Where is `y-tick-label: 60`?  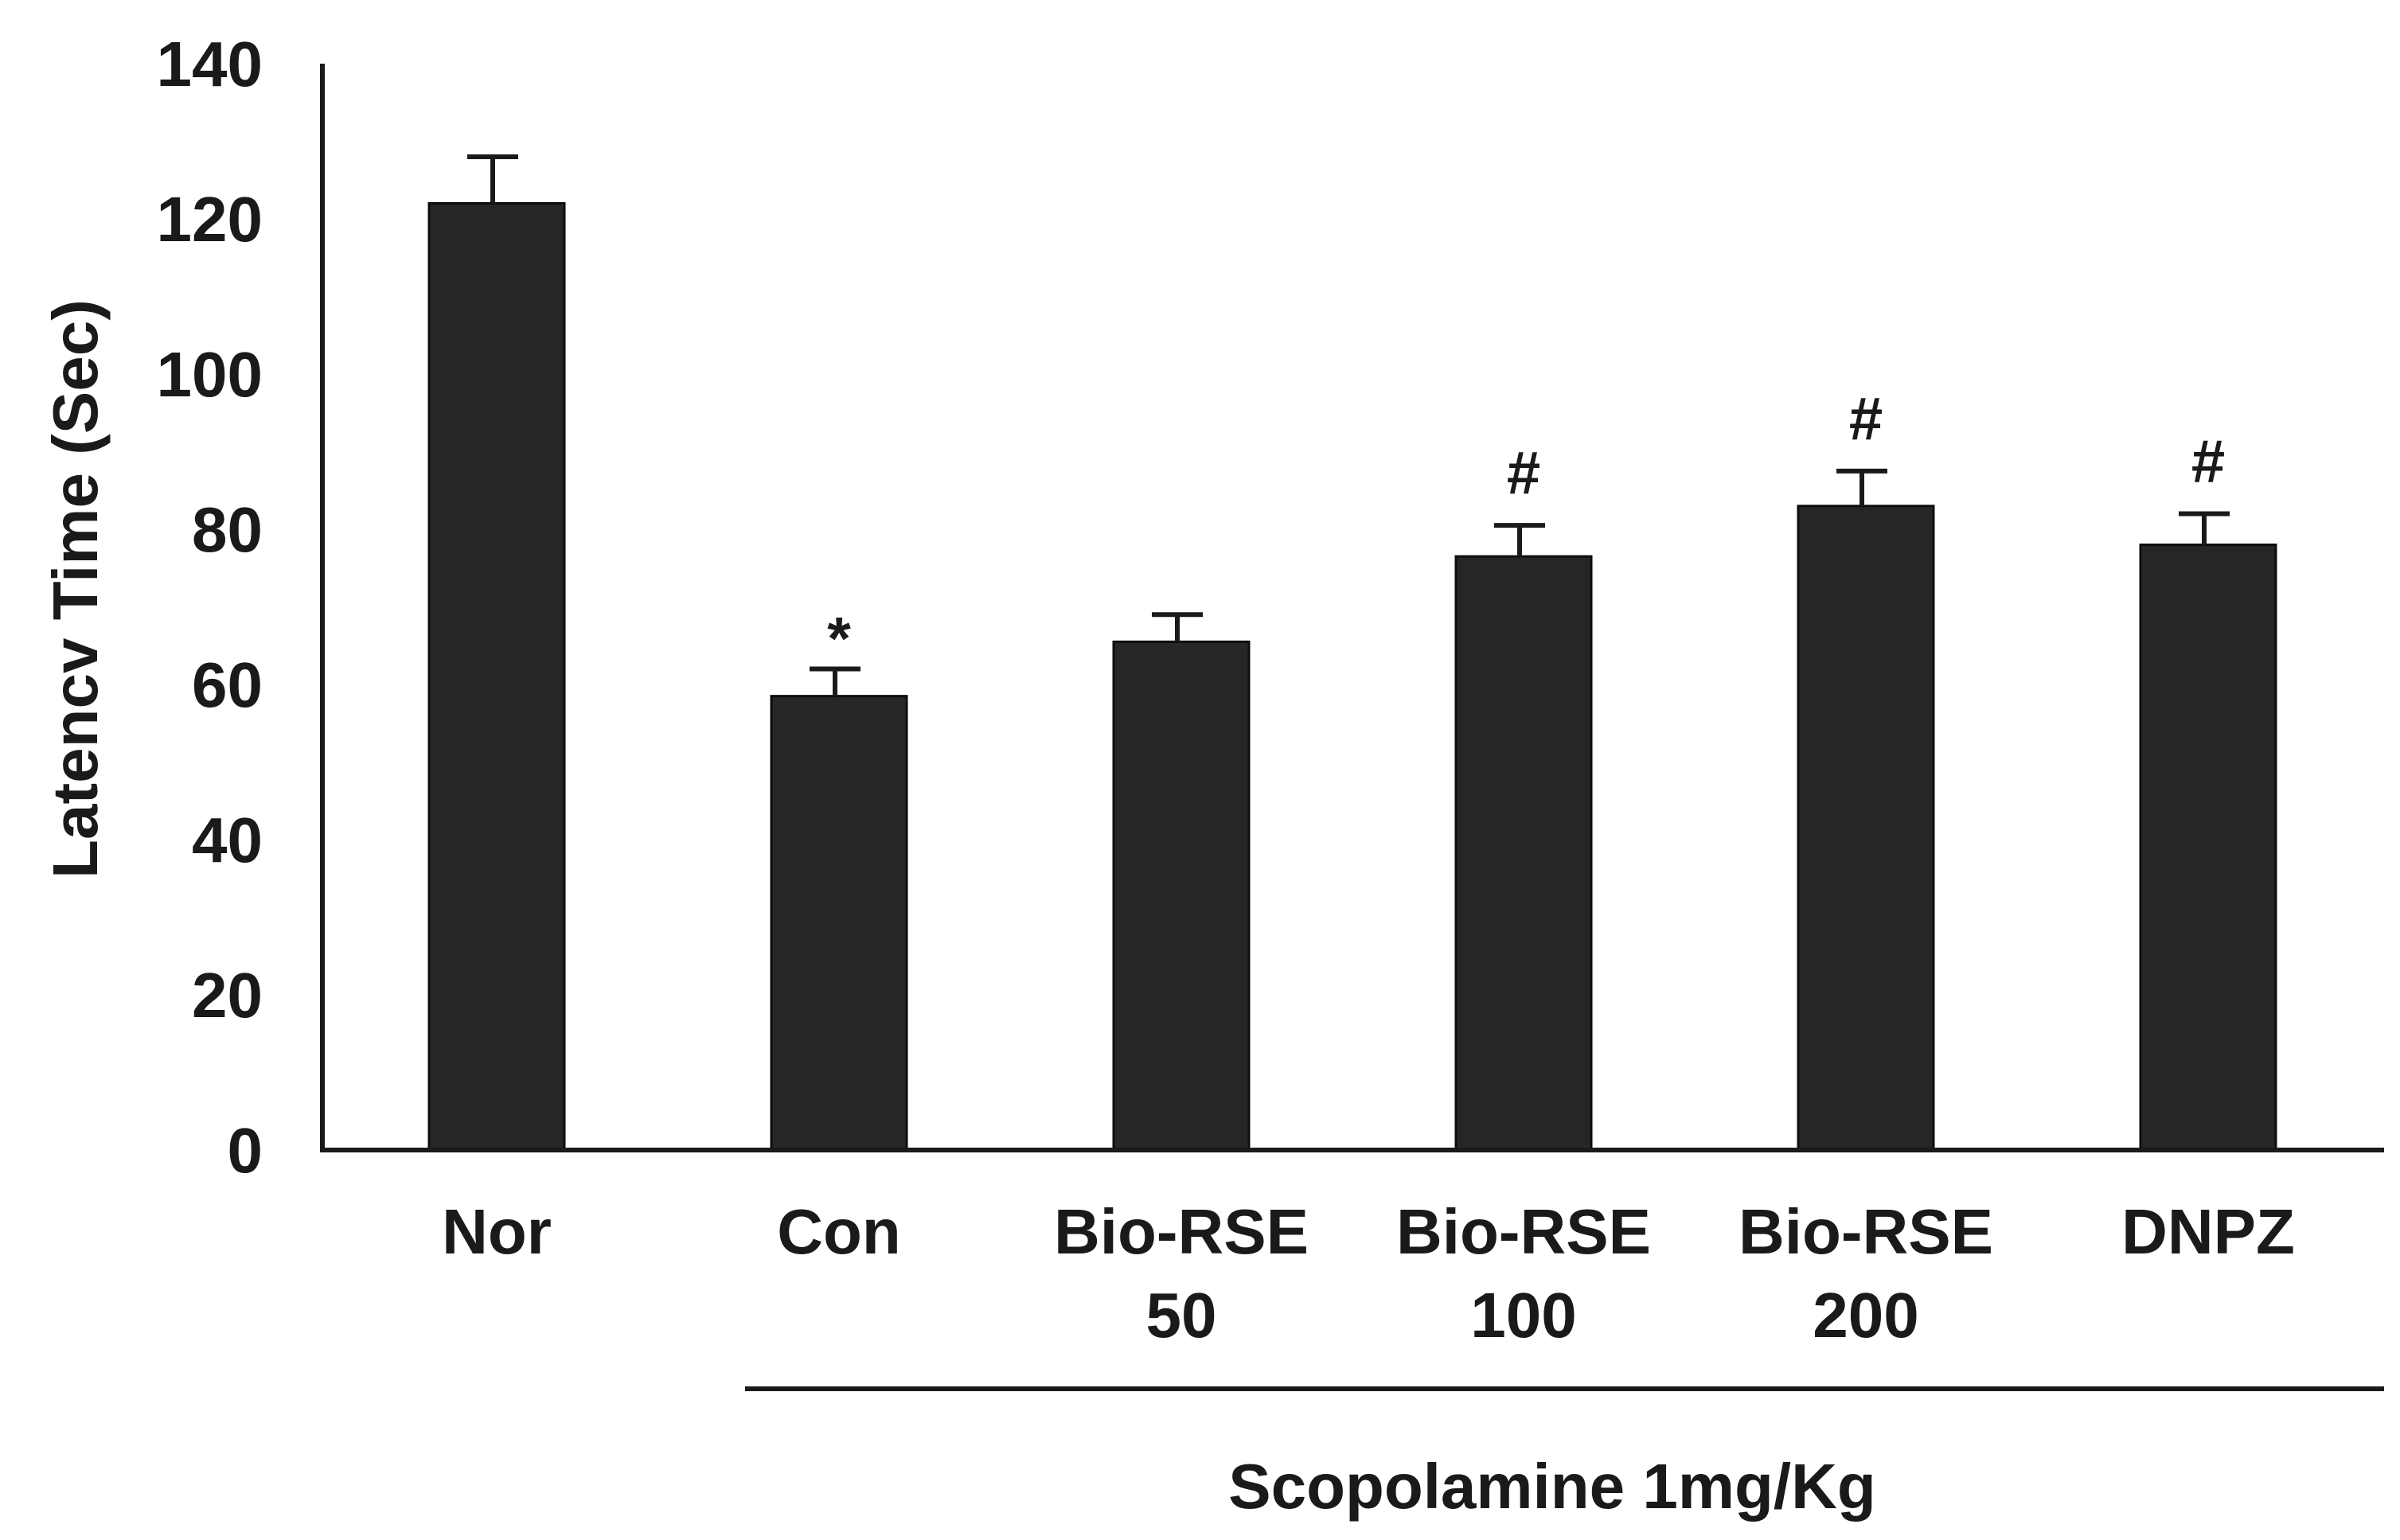
y-tick-label: 60 is located at coordinates (227, 684).